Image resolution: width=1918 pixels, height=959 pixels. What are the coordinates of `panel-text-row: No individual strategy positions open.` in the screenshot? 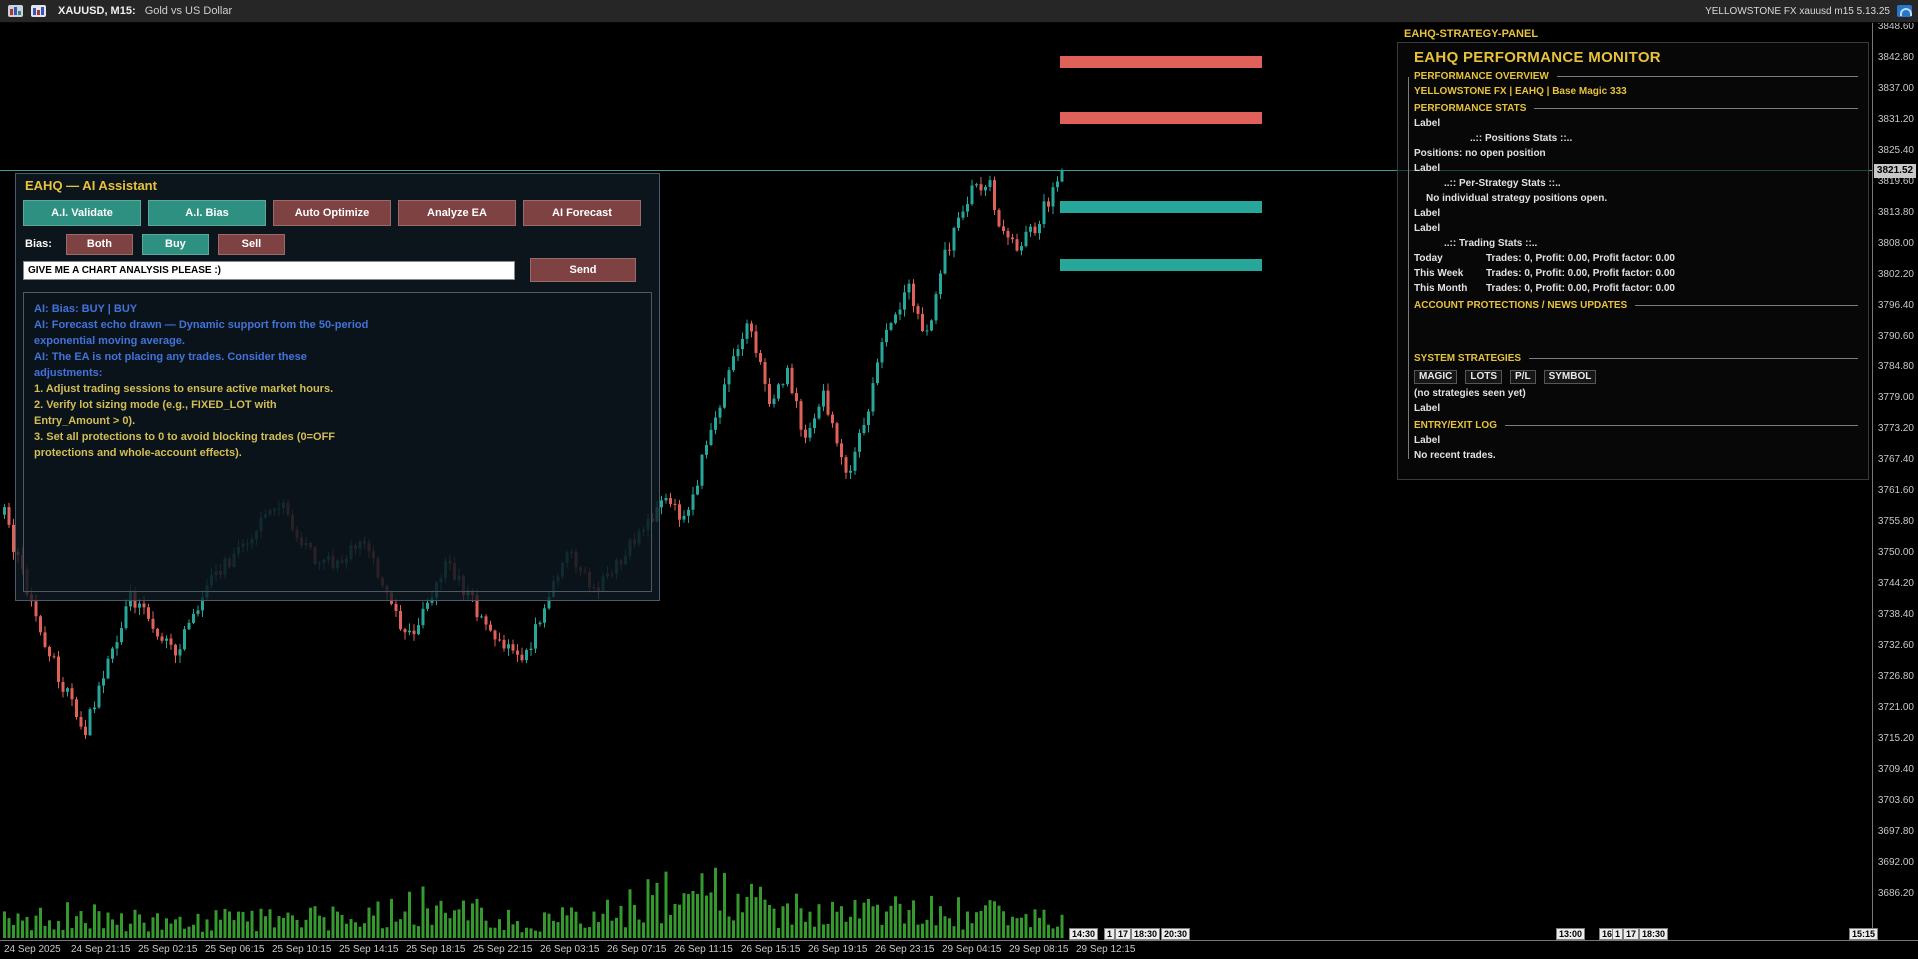 It's located at (1517, 198).